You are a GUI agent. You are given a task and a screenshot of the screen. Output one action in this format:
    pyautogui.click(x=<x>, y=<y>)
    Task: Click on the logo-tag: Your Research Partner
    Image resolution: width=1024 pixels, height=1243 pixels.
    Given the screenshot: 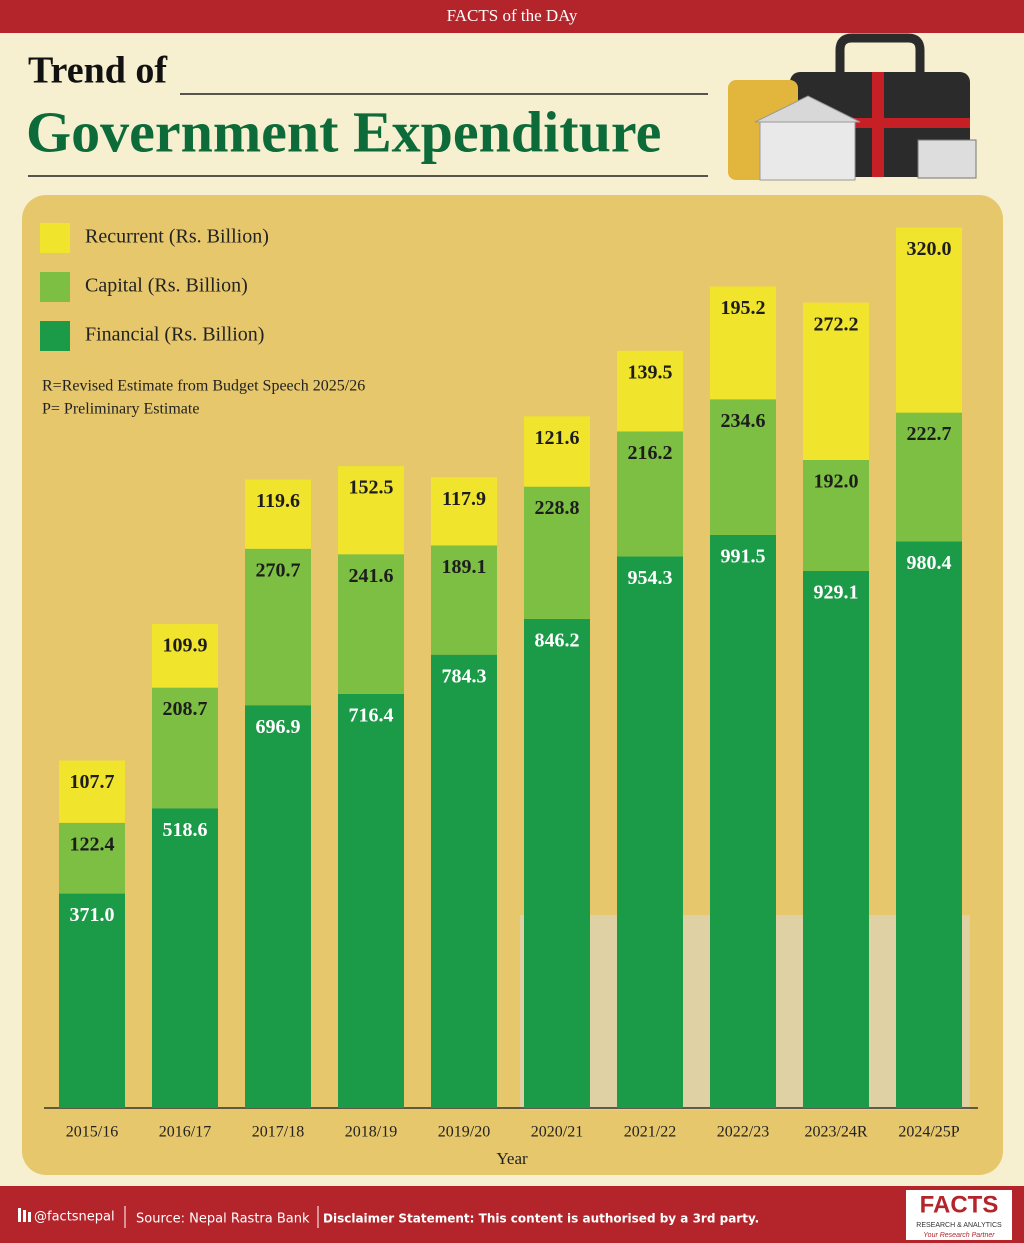 What is the action you would take?
    pyautogui.click(x=959, y=1235)
    